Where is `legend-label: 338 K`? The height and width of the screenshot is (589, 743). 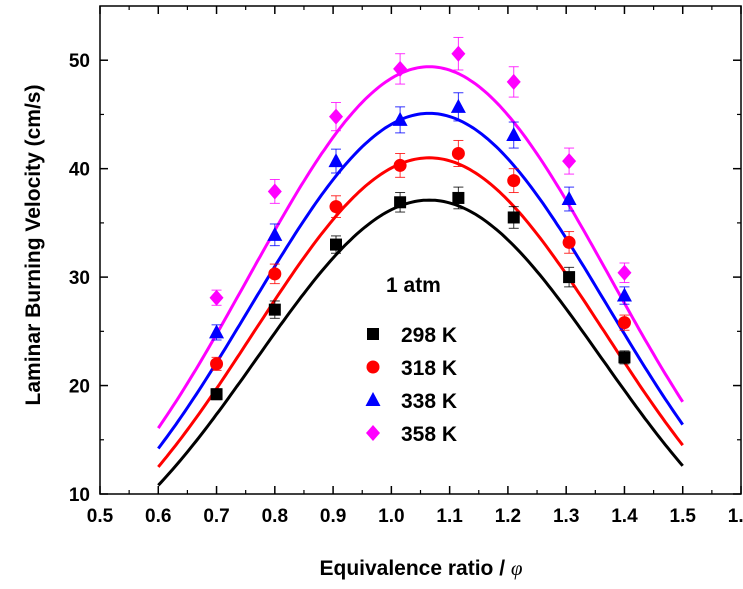
legend-label: 338 K is located at coordinates (429, 401).